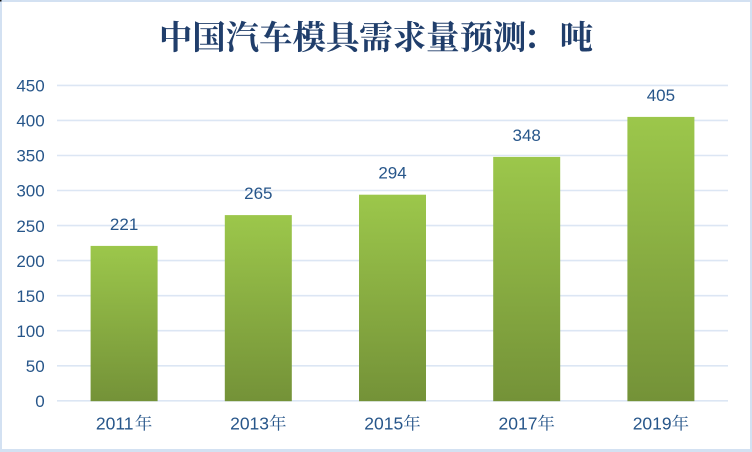 The width and height of the screenshot is (752, 452). Describe the element at coordinates (258, 193) in the screenshot. I see `svg-text: 265` at that location.